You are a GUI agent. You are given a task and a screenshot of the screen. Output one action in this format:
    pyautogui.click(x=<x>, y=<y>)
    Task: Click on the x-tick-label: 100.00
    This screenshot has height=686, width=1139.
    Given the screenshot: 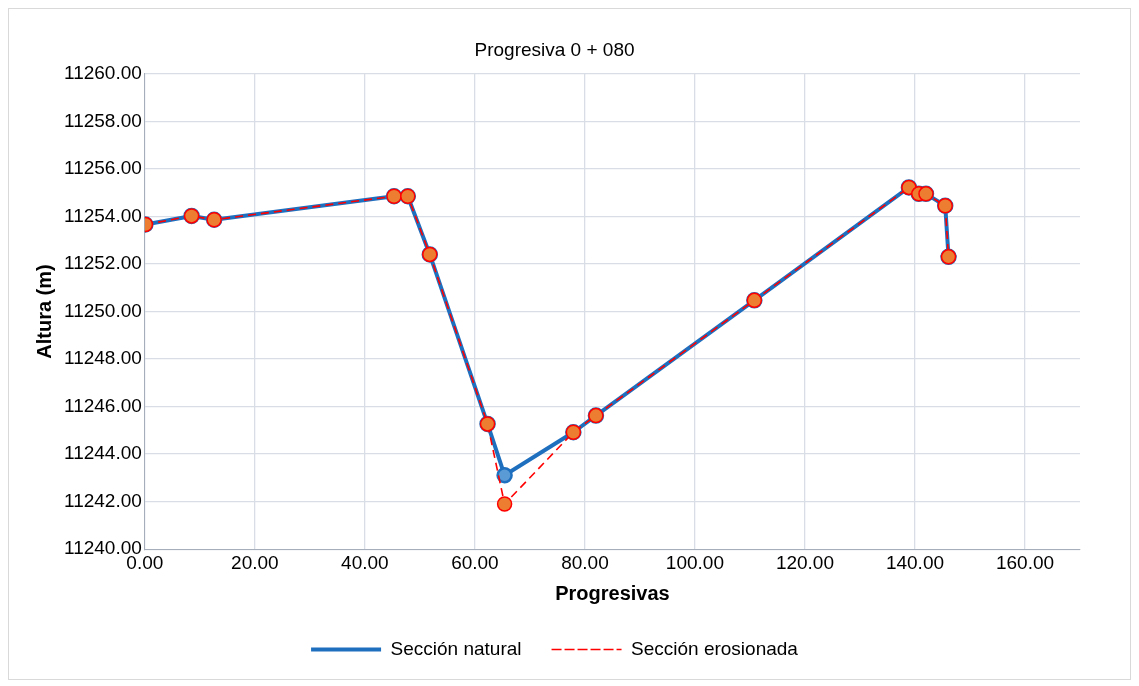 What is the action you would take?
    pyautogui.click(x=694, y=562)
    